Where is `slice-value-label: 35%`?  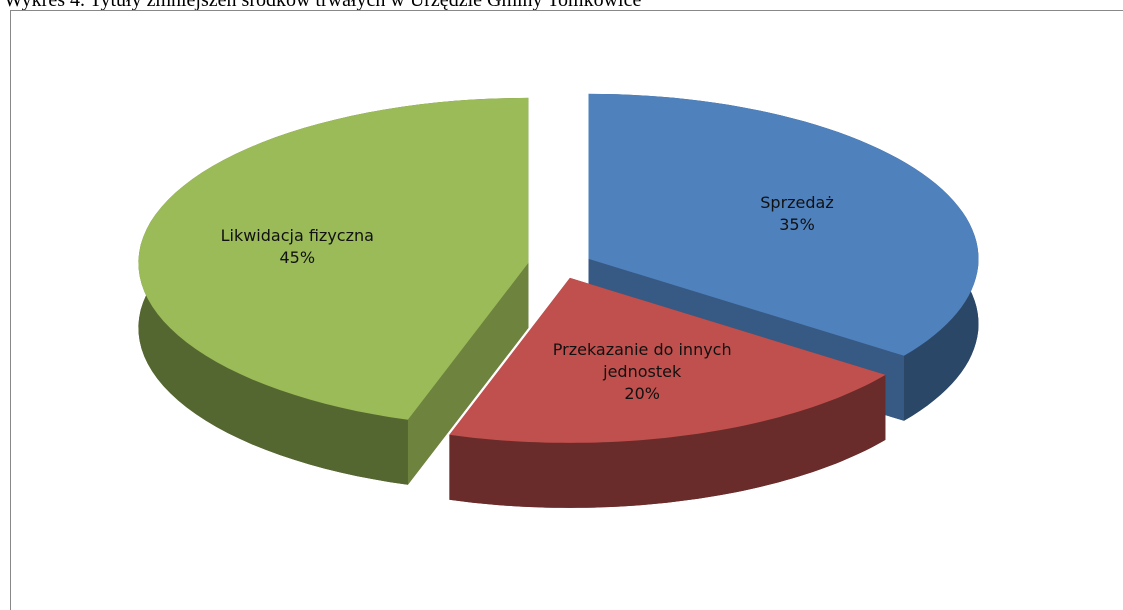
slice-value-label: 35% is located at coordinates (797, 224).